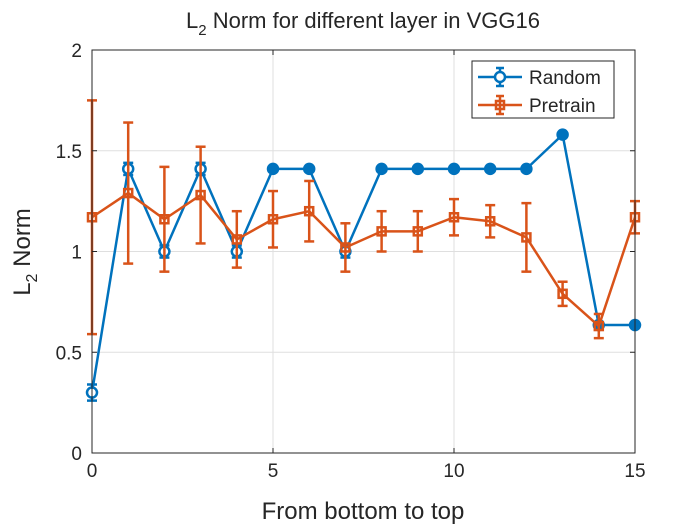 This screenshot has height=525, width=700. What do you see at coordinates (32, 277) in the screenshot?
I see `ylabel-subscript: 2` at bounding box center [32, 277].